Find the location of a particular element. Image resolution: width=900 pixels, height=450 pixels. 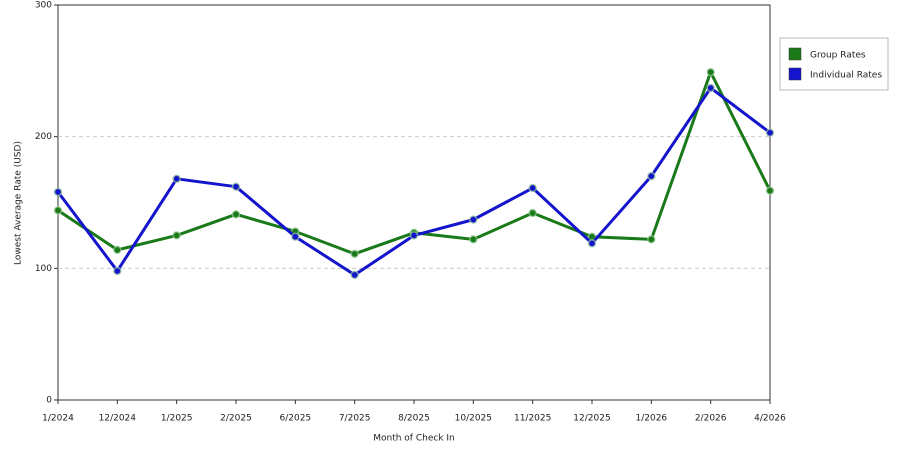

x-tick-label: 7/2025 is located at coordinates (355, 419).